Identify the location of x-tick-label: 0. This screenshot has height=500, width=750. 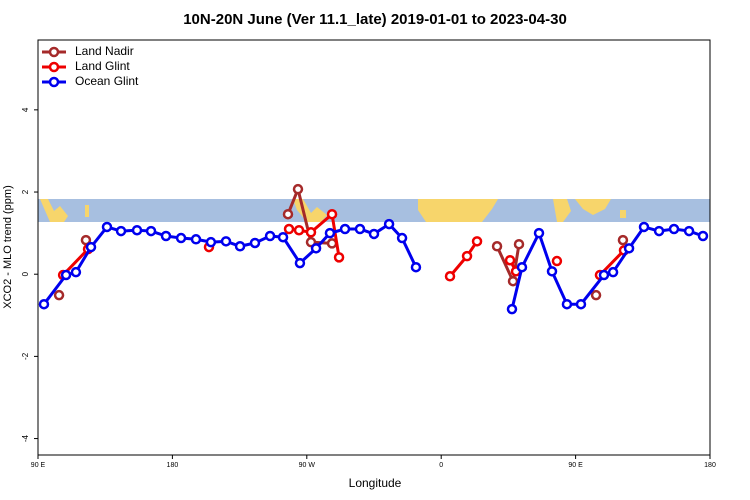
(441, 465).